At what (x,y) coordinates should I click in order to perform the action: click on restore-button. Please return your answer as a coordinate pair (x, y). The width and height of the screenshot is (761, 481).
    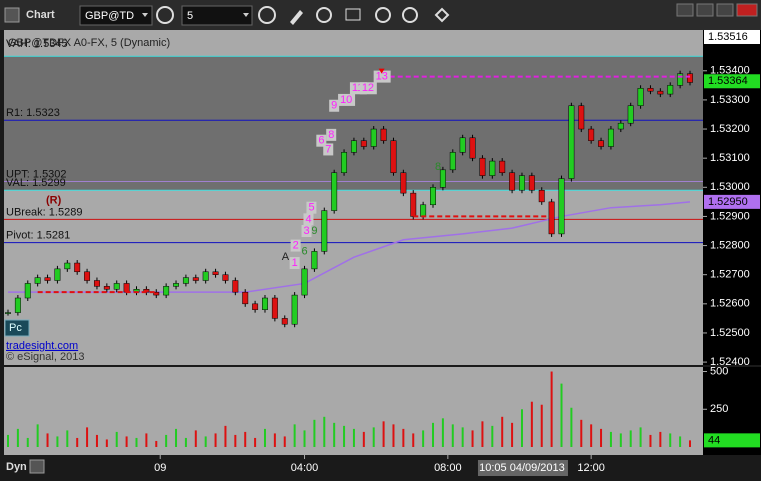
    Looking at the image, I should click on (725, 10).